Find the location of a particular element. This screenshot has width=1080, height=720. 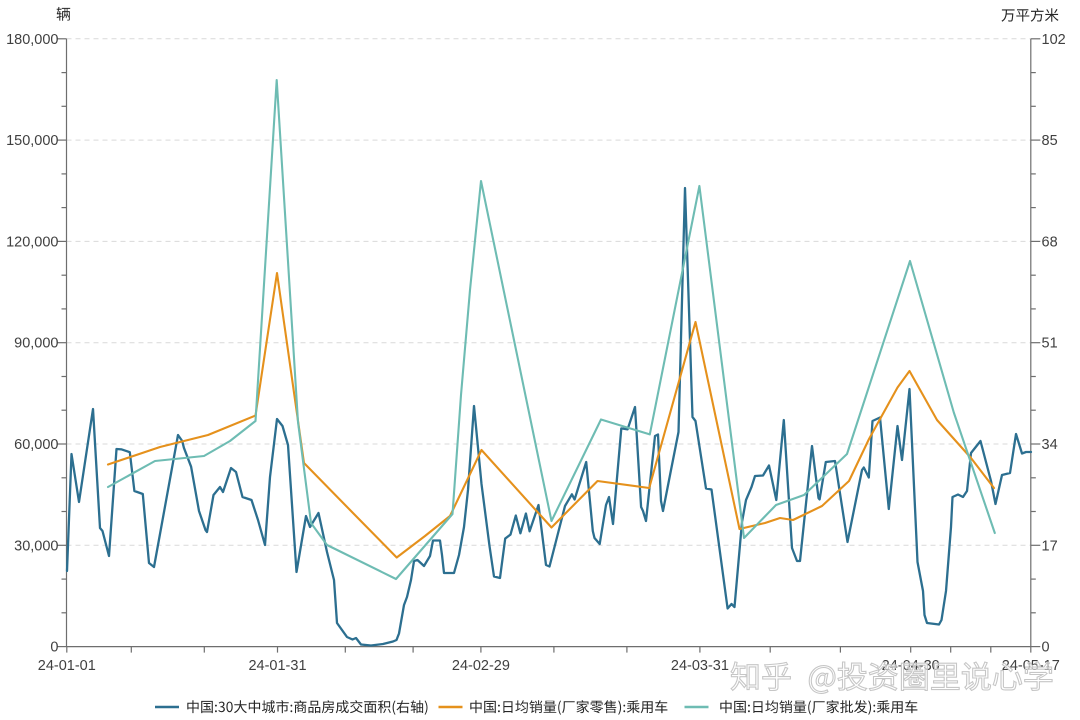

svg-text: 34 is located at coordinates (1050, 445).